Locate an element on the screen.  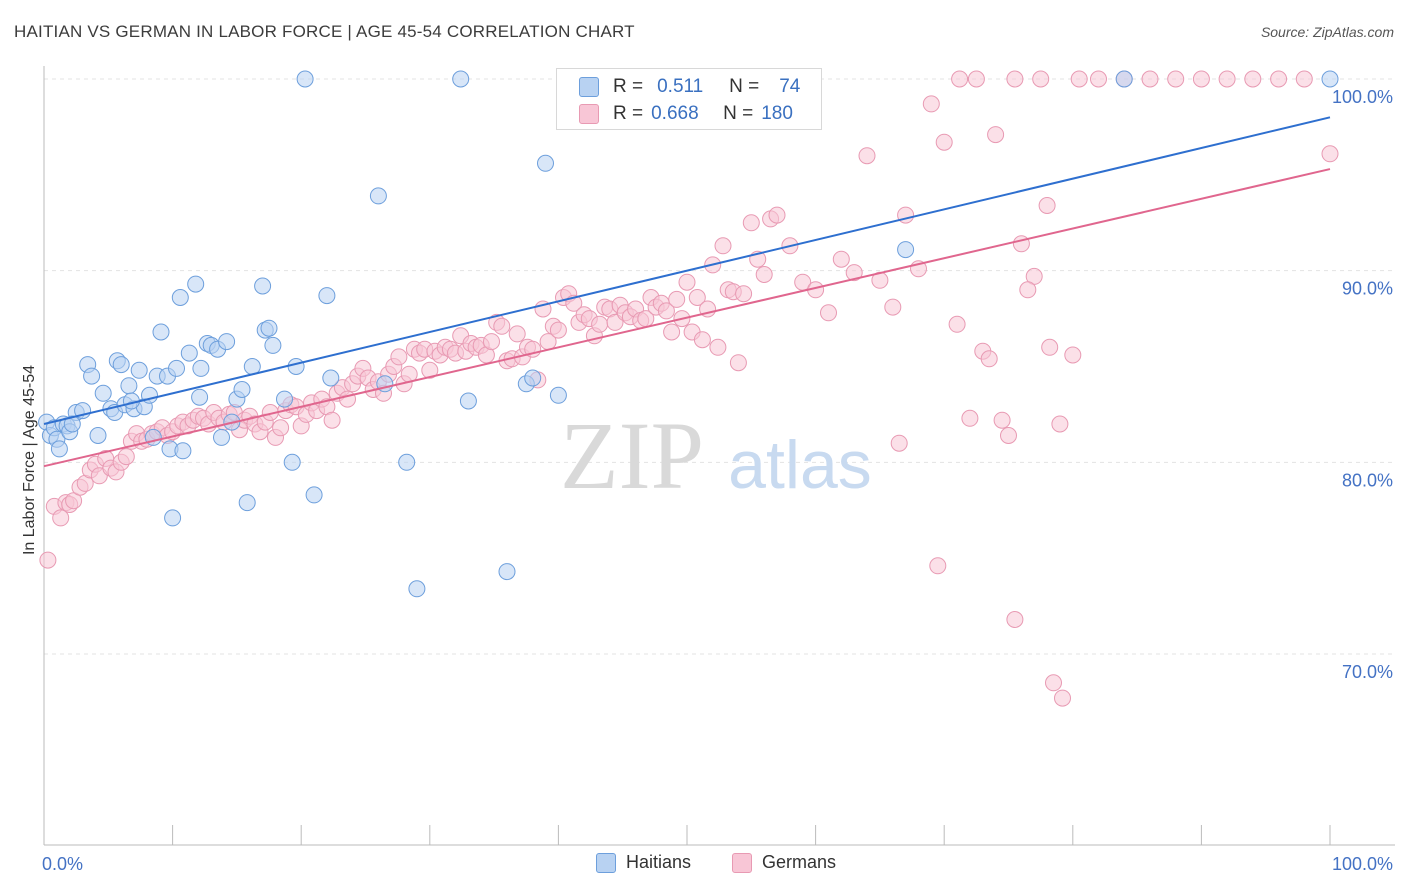
watermark-zip: ZIP is located at coordinates (632, 455).